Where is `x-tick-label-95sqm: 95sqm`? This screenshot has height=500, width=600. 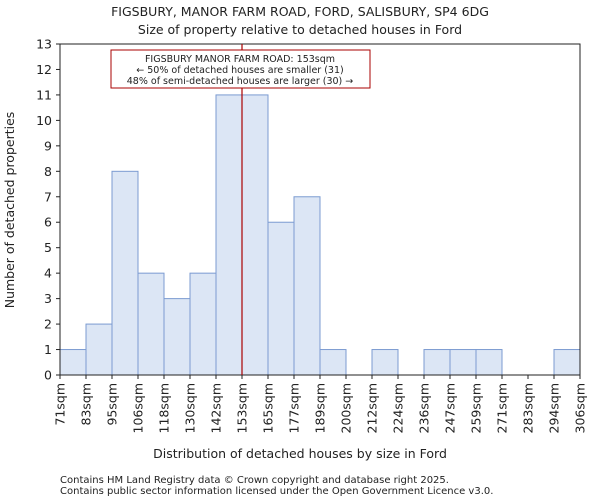 x-tick-label-95sqm: 95sqm is located at coordinates (112, 404).